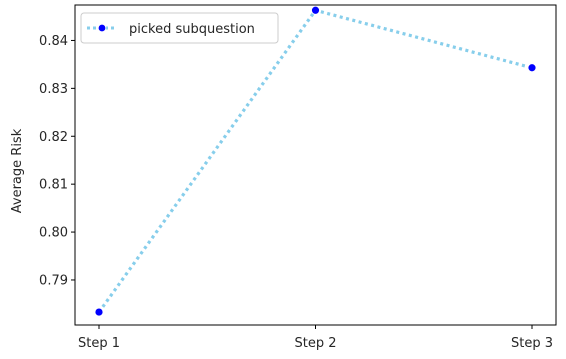  What do you see at coordinates (53, 89) in the screenshot?
I see `y-tick-label: 0.83` at bounding box center [53, 89].